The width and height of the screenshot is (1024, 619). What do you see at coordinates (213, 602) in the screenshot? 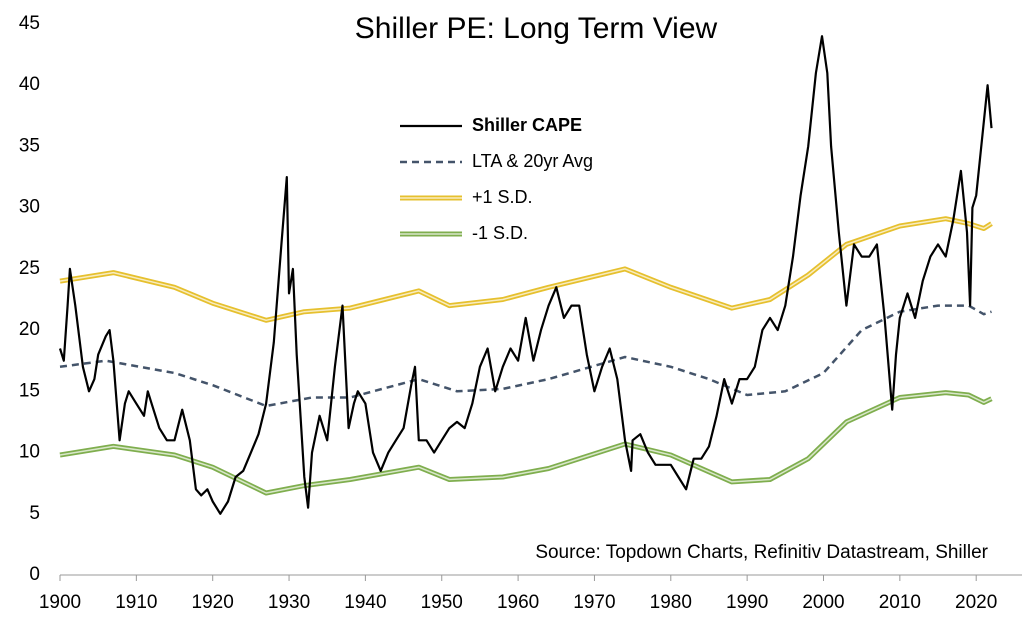
I see `x-tick-label: 1920` at bounding box center [213, 602].